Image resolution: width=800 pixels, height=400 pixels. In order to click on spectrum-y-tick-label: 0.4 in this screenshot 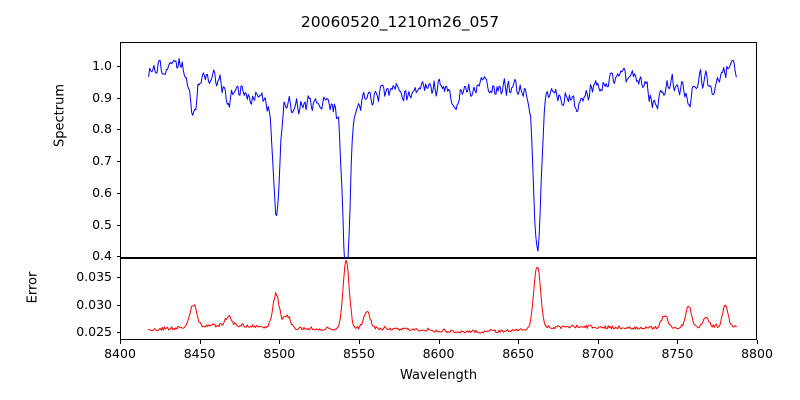, I will do `click(102, 256)`.